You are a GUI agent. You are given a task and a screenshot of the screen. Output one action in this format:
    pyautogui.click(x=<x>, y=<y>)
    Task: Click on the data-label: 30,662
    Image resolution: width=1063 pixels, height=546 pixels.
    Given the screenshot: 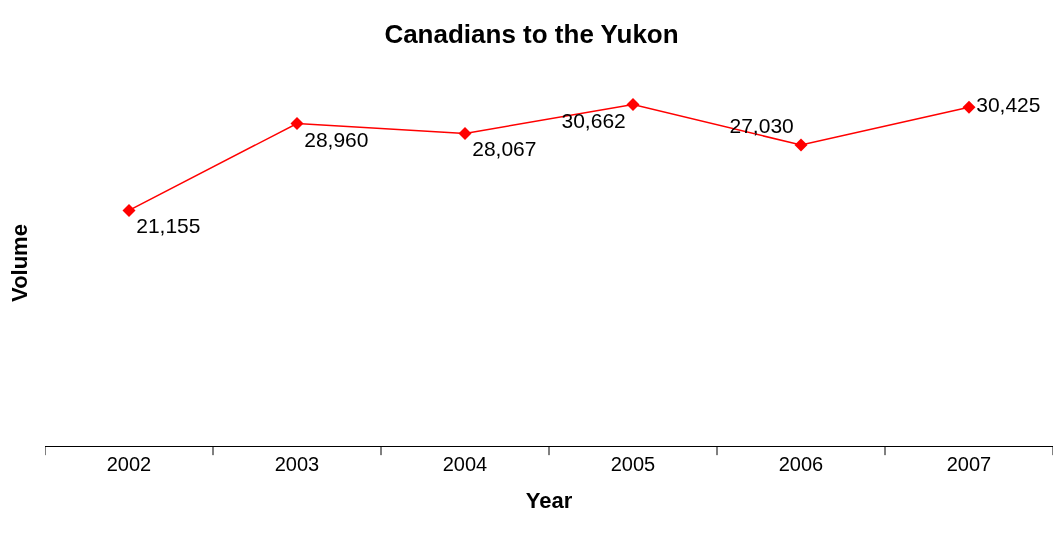 What is the action you would take?
    pyautogui.click(x=593, y=120)
    